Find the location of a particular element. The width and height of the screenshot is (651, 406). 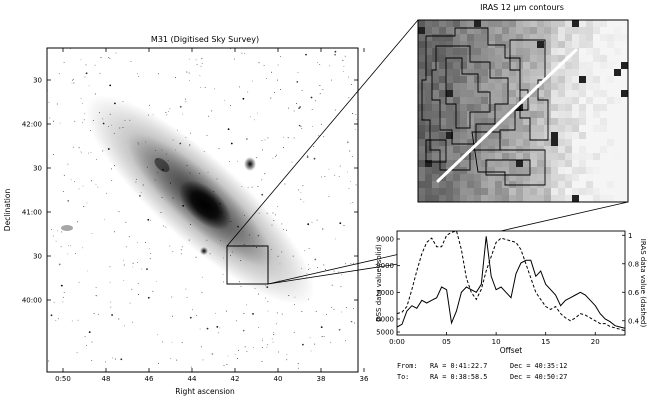

main-x-tick-label: 44 is located at coordinates (192, 379).